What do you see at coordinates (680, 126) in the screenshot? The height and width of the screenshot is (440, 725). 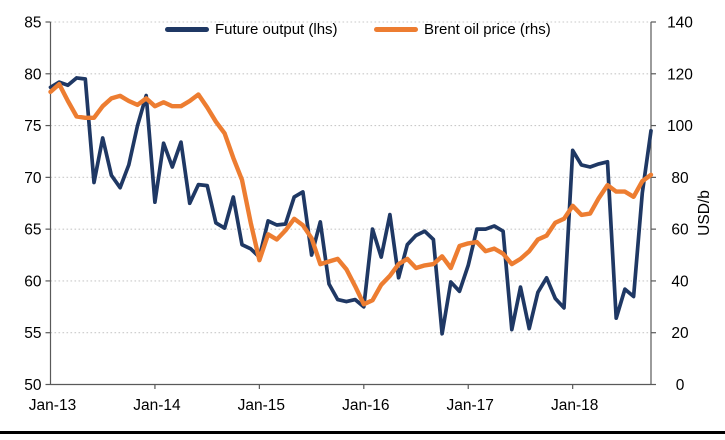 I see `right-axis-tick-label: 100` at bounding box center [680, 126].